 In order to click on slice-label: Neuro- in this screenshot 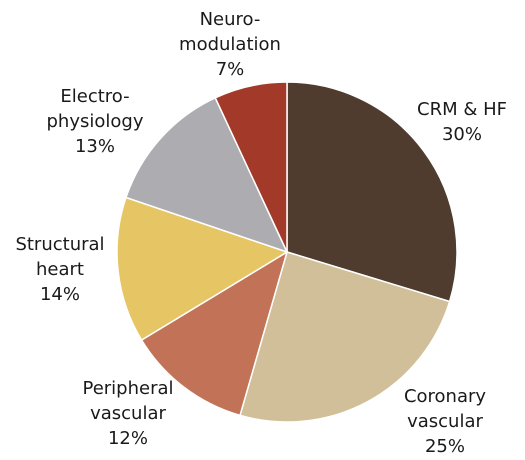, I will do `click(230, 19)`.